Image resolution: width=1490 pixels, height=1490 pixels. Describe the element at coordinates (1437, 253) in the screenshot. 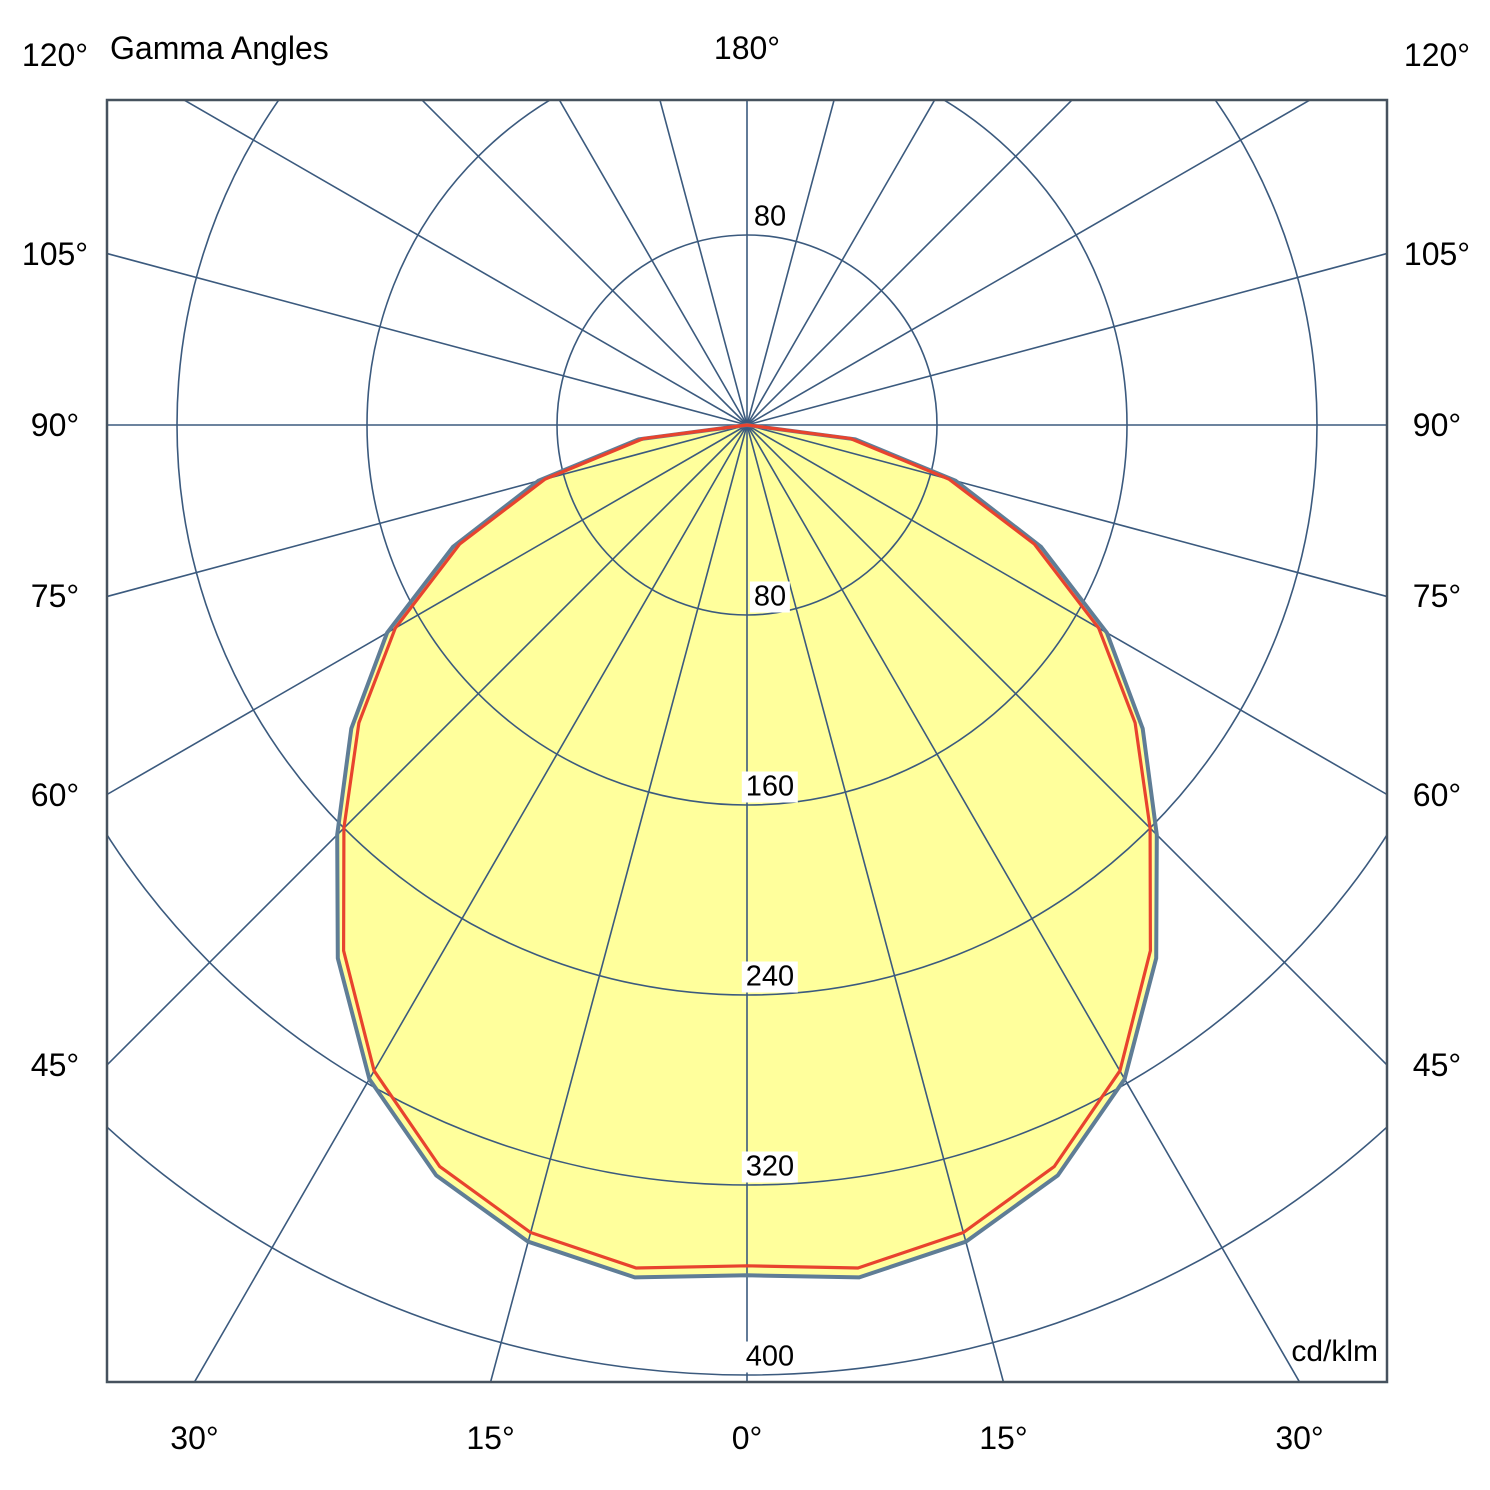

I see `angle-label-right: 105°` at that location.